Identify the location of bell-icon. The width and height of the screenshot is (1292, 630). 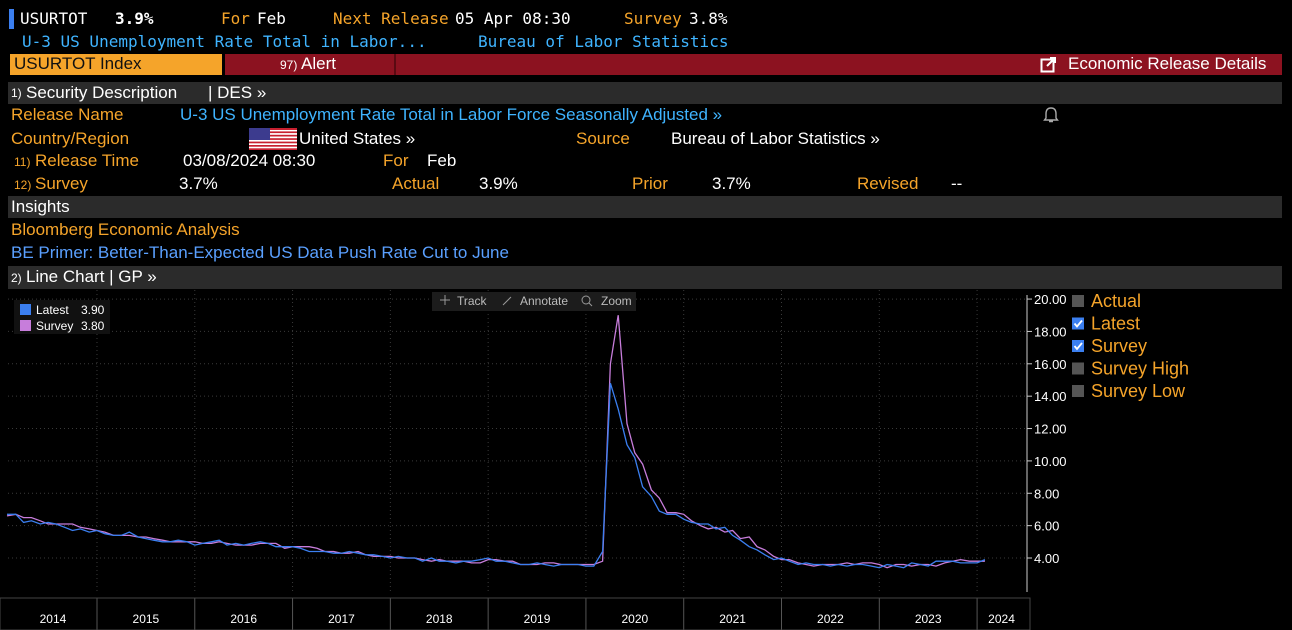
(1051, 115).